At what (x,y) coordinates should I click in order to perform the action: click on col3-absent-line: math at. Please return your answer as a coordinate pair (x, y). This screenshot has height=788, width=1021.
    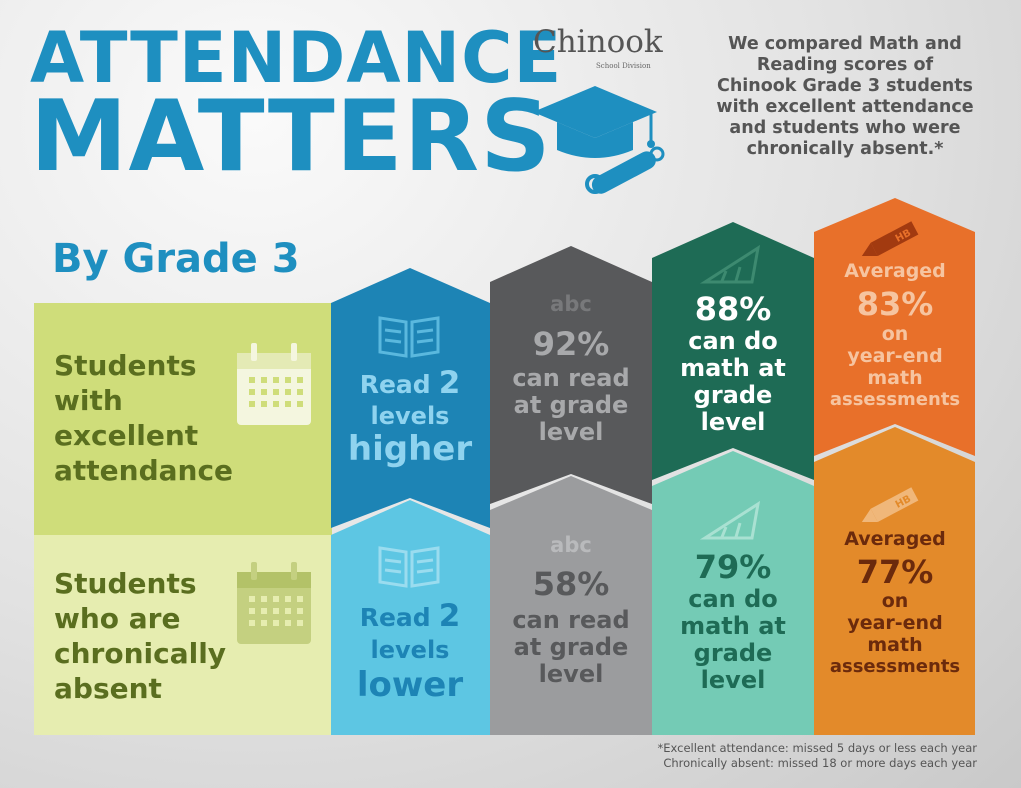
    Looking at the image, I should click on (733, 626).